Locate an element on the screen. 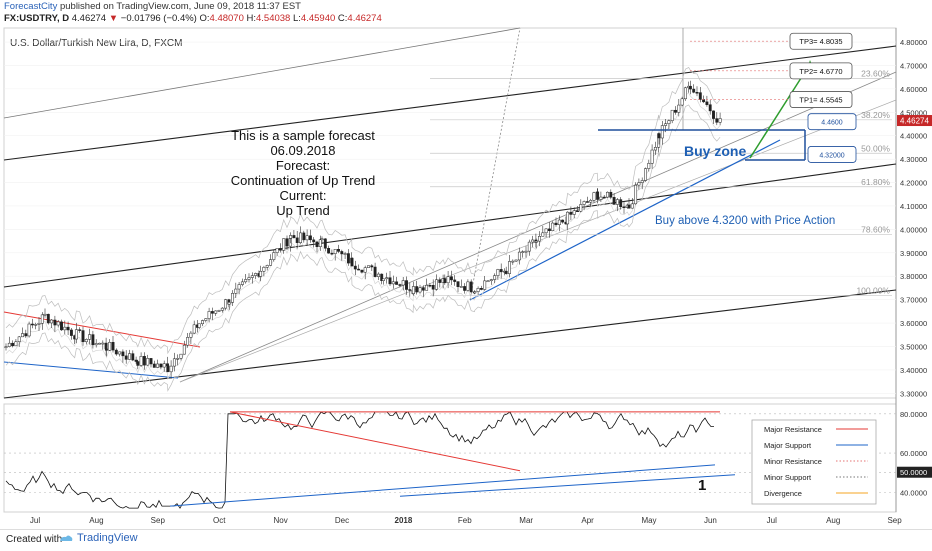 This screenshot has height=551, width=932. zone-box is located at coordinates (832, 154).